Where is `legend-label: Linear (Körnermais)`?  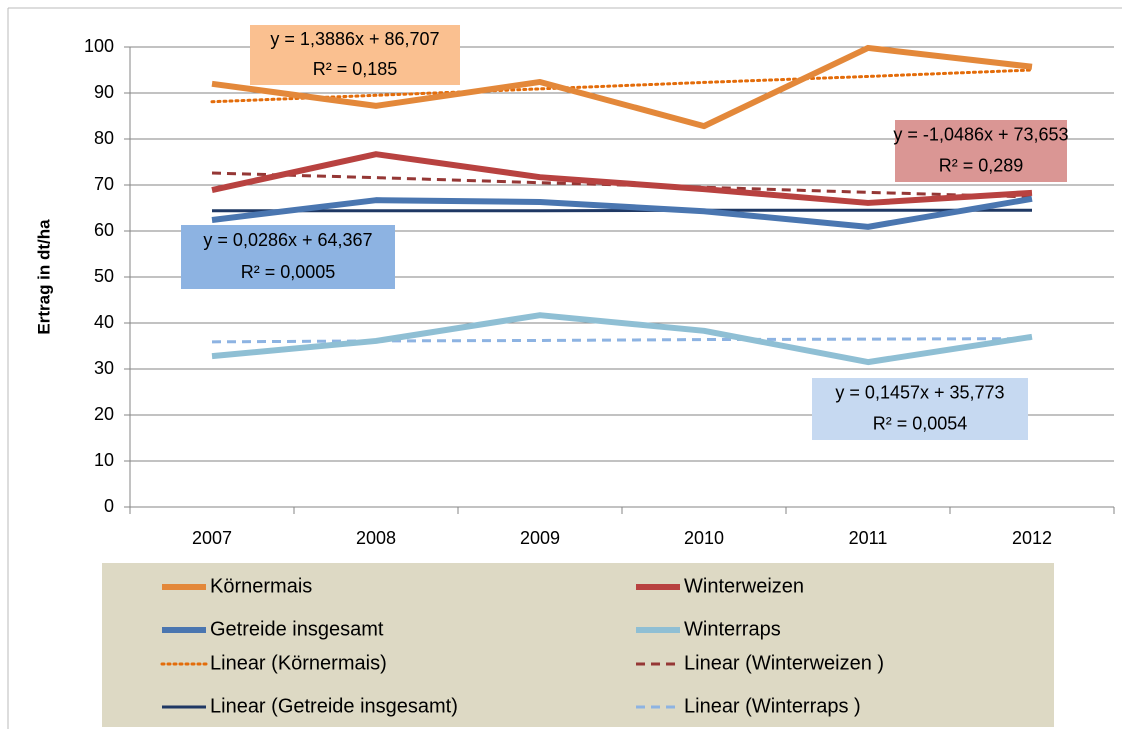
legend-label: Linear (Körnermais) is located at coordinates (298, 663).